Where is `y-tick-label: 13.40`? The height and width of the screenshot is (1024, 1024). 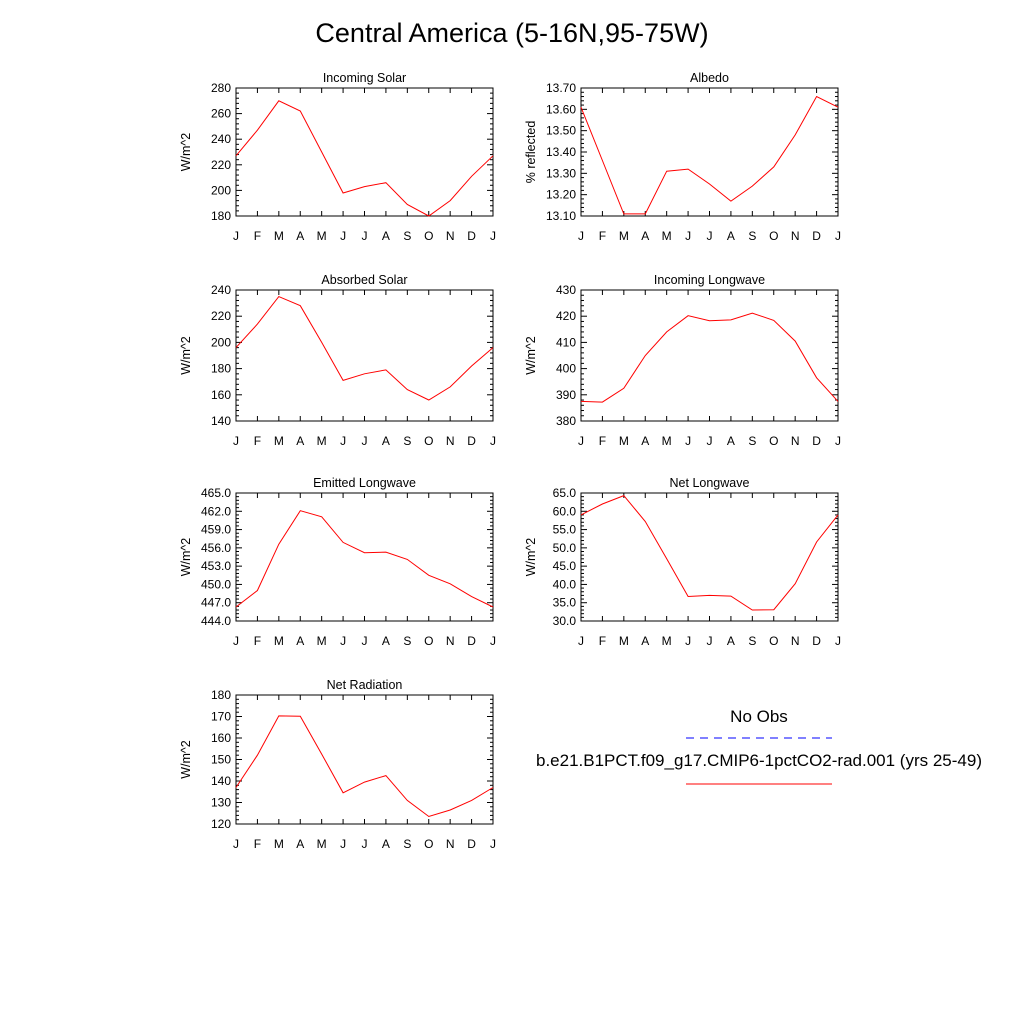 y-tick-label: 13.40 is located at coordinates (561, 152).